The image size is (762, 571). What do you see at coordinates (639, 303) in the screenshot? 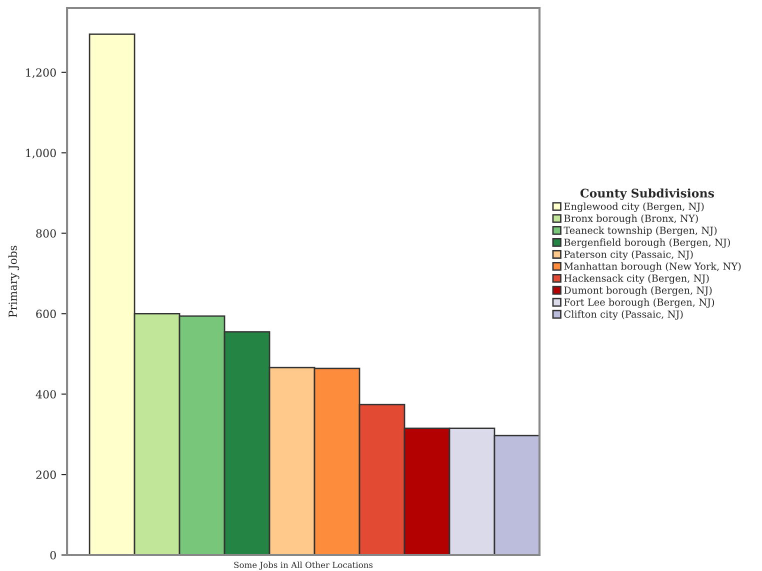
I see `legend-label: Fort Lee borough (Bergen, NJ)` at bounding box center [639, 303].